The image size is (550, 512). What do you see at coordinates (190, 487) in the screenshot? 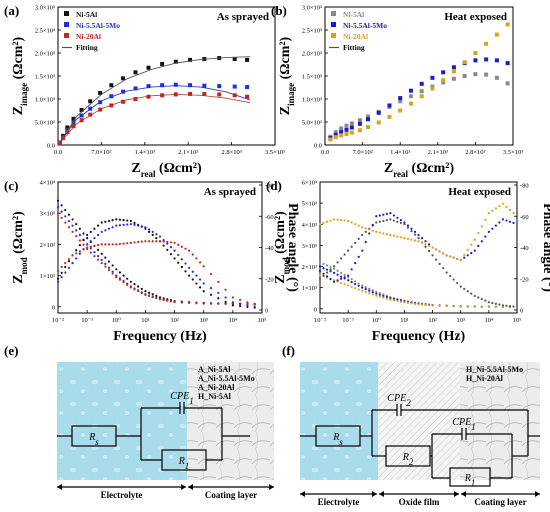
I see `arrow-head` at bounding box center [190, 487].